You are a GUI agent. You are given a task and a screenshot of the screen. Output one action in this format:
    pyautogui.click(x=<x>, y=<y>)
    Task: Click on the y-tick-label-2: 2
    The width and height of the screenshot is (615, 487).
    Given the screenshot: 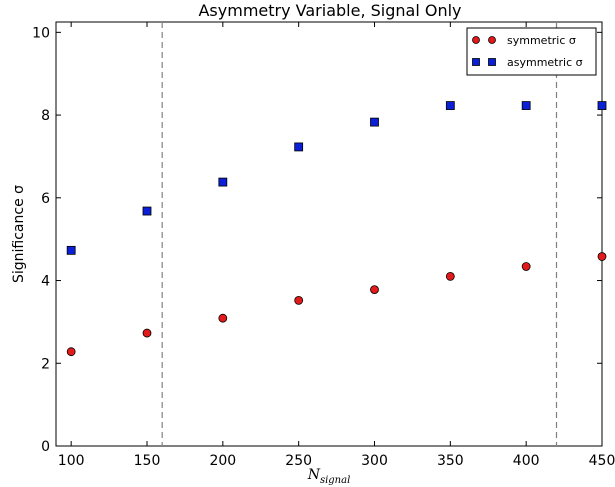 What is the action you would take?
    pyautogui.click(x=45, y=364)
    